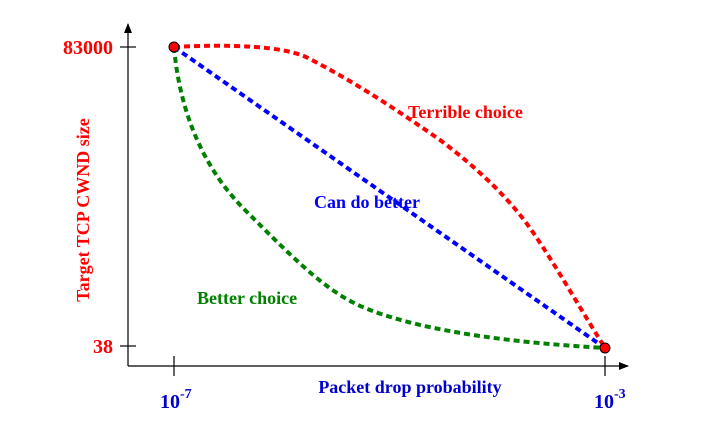 This screenshot has width=724, height=427. Describe the element at coordinates (103, 347) in the screenshot. I see `y-tick-label-bottom: 38` at that location.